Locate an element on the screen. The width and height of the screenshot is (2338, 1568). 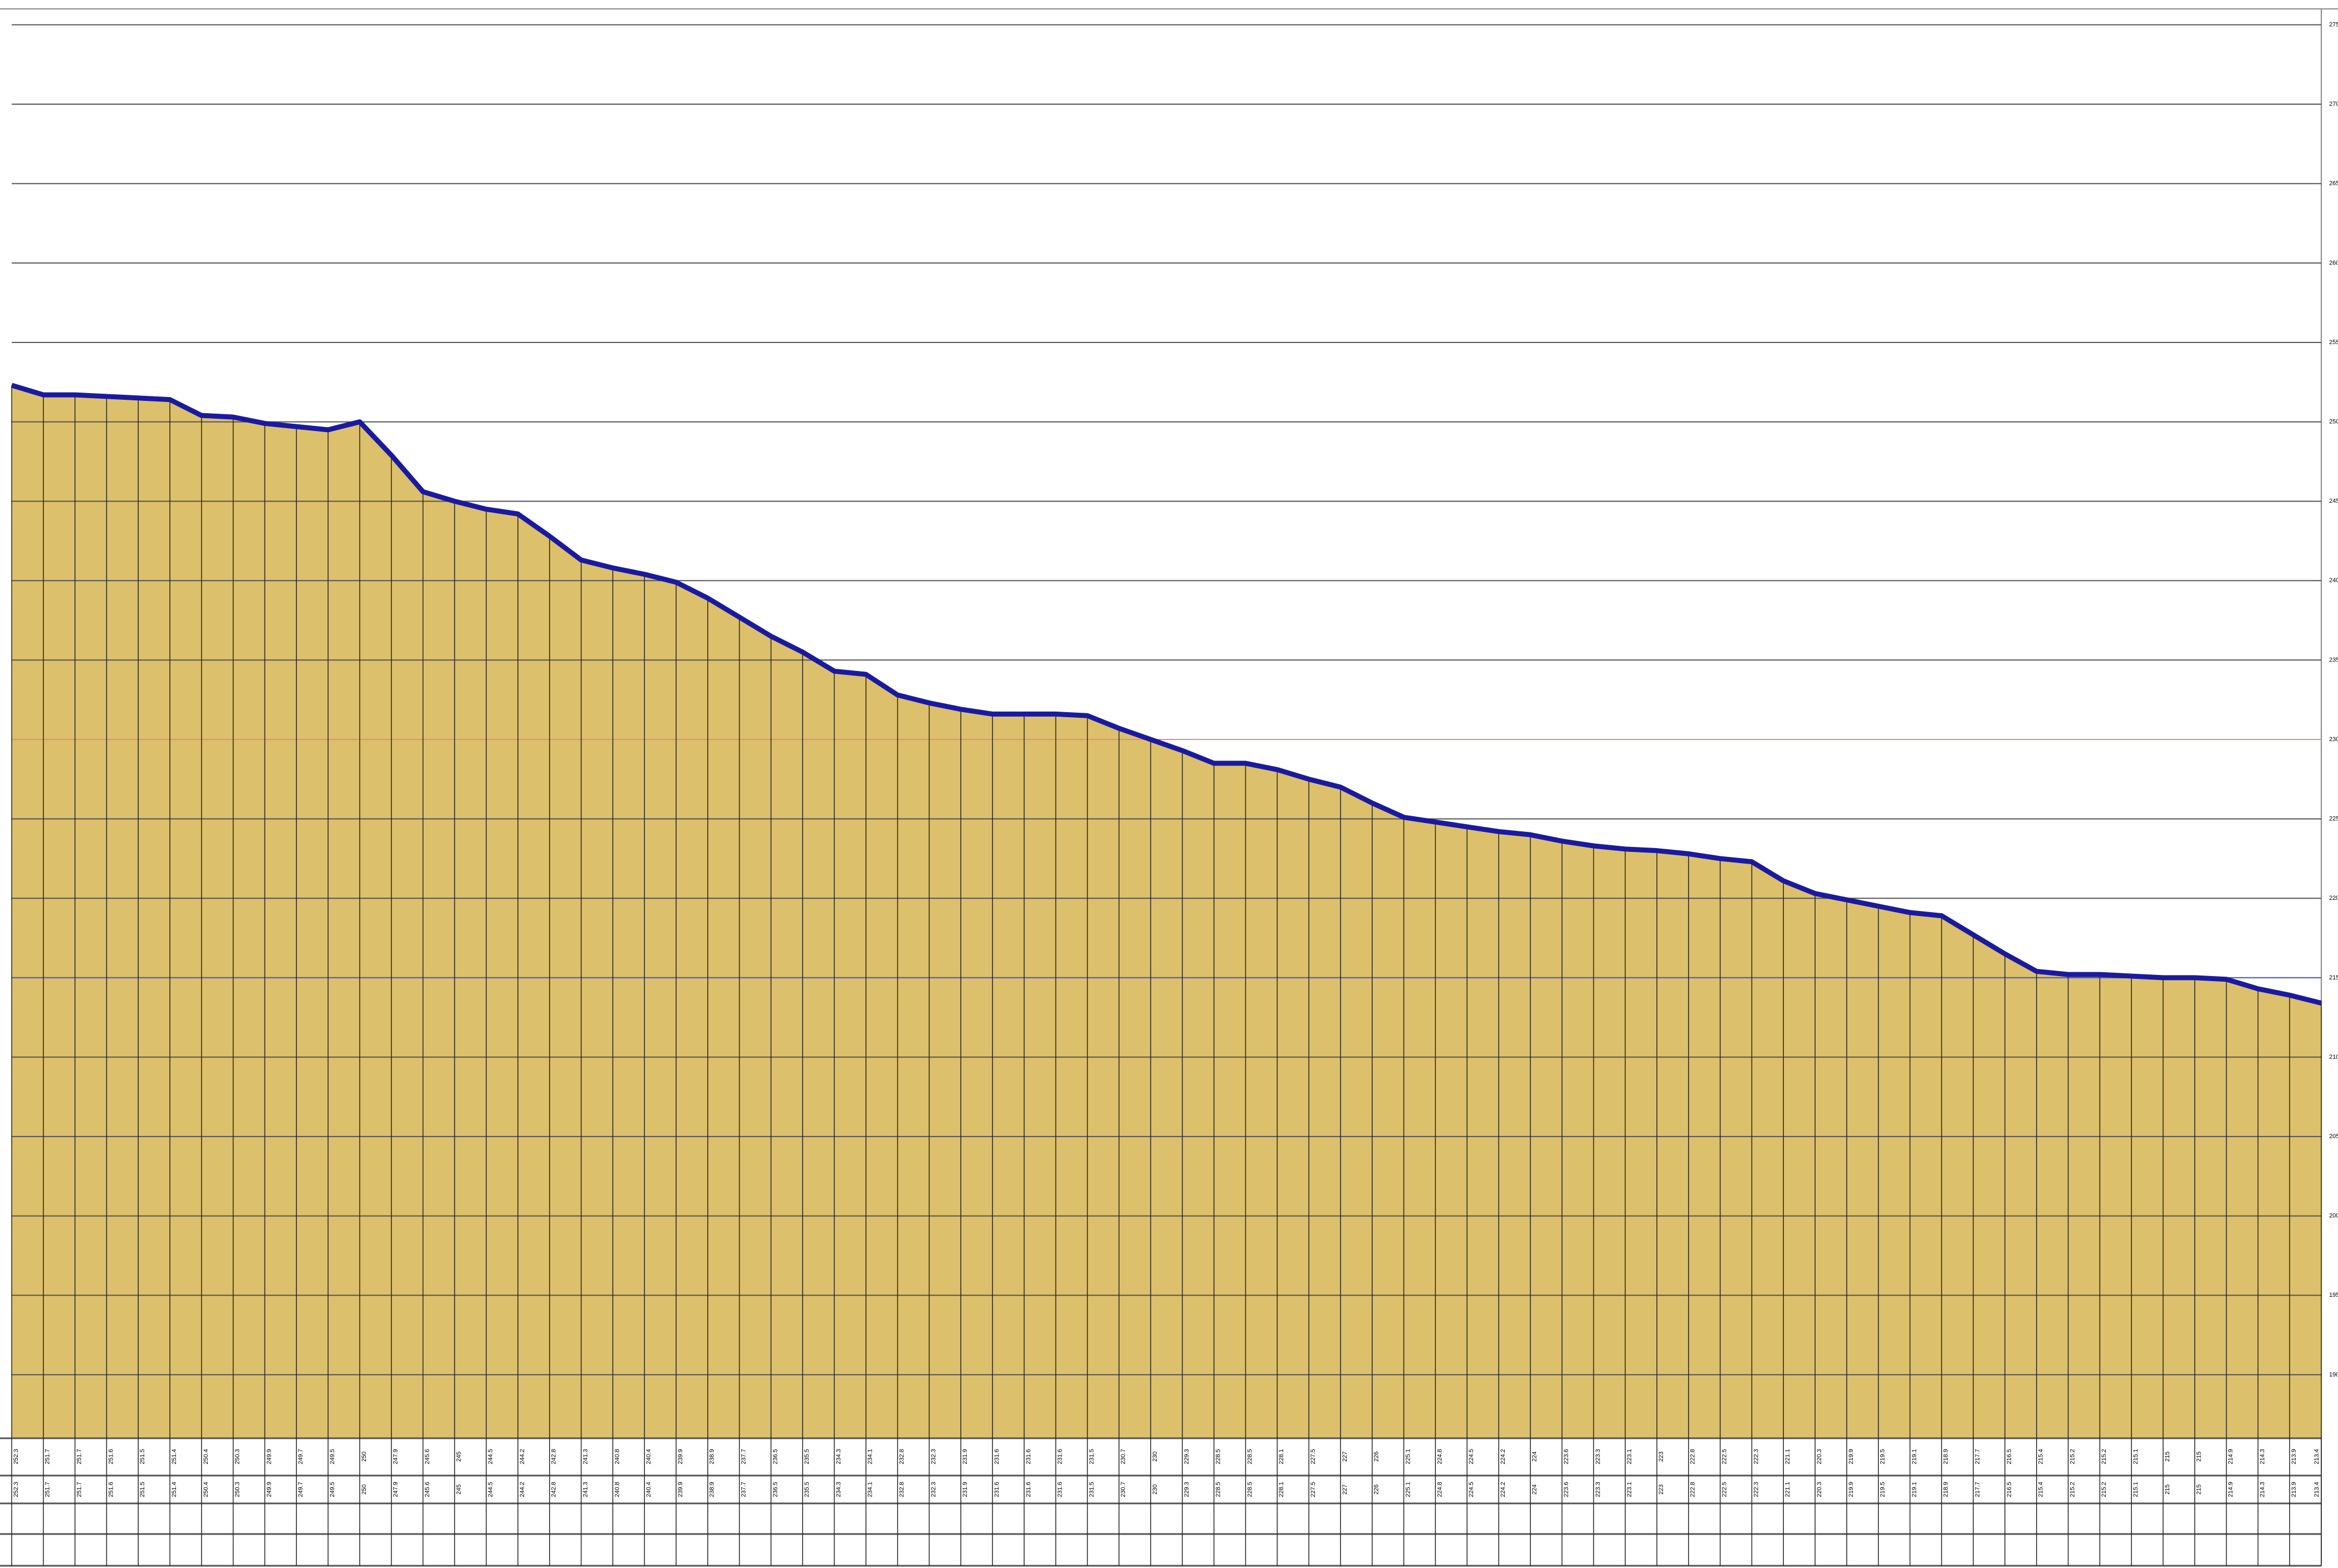
value-label: 224.5 is located at coordinates (1471, 1489).